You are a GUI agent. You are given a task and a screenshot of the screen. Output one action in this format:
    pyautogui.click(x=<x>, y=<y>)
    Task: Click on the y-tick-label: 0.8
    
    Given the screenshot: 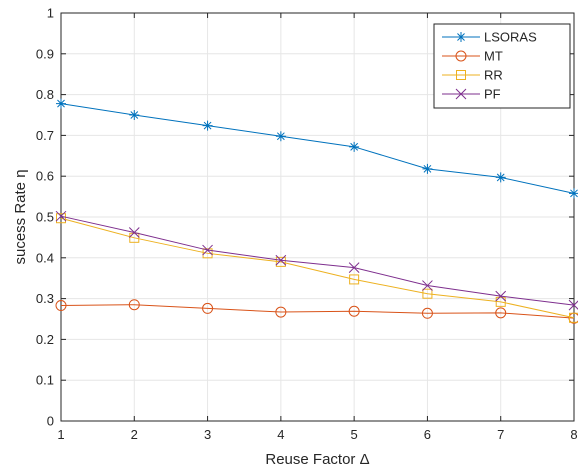 What is the action you would take?
    pyautogui.click(x=45, y=94)
    